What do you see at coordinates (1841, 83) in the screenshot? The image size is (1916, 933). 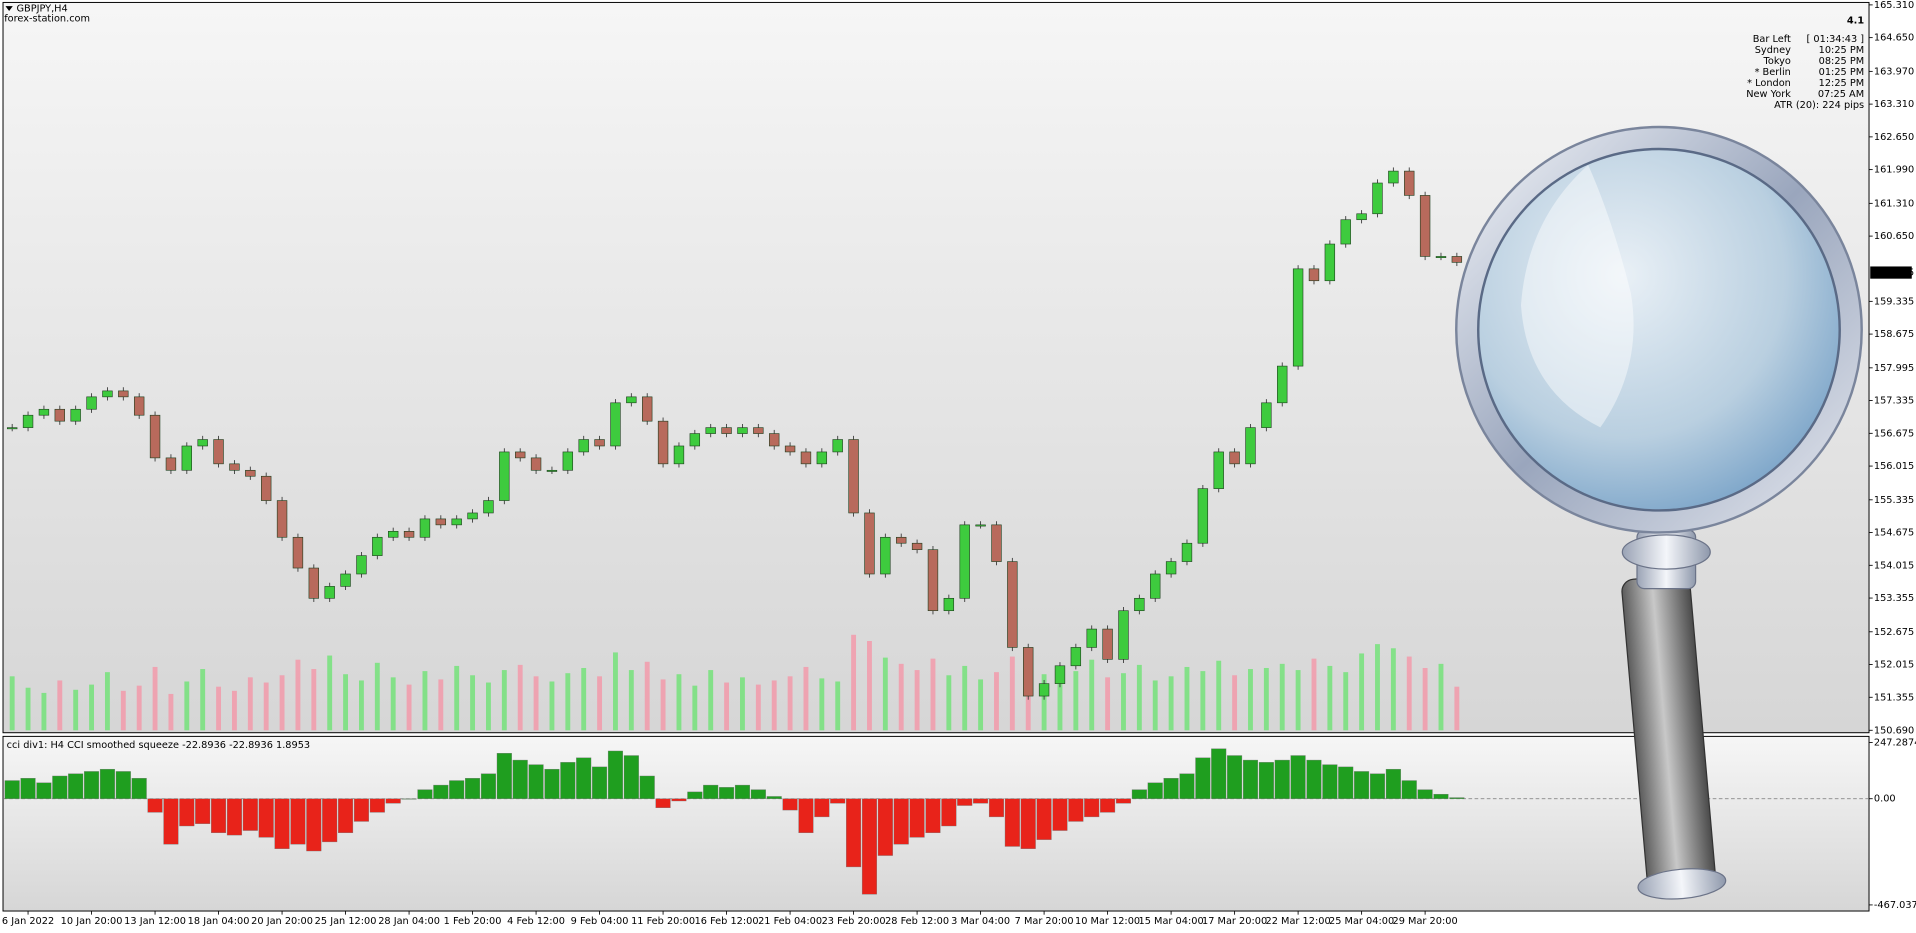 I see `info-value: 12:25 PM` at bounding box center [1841, 83].